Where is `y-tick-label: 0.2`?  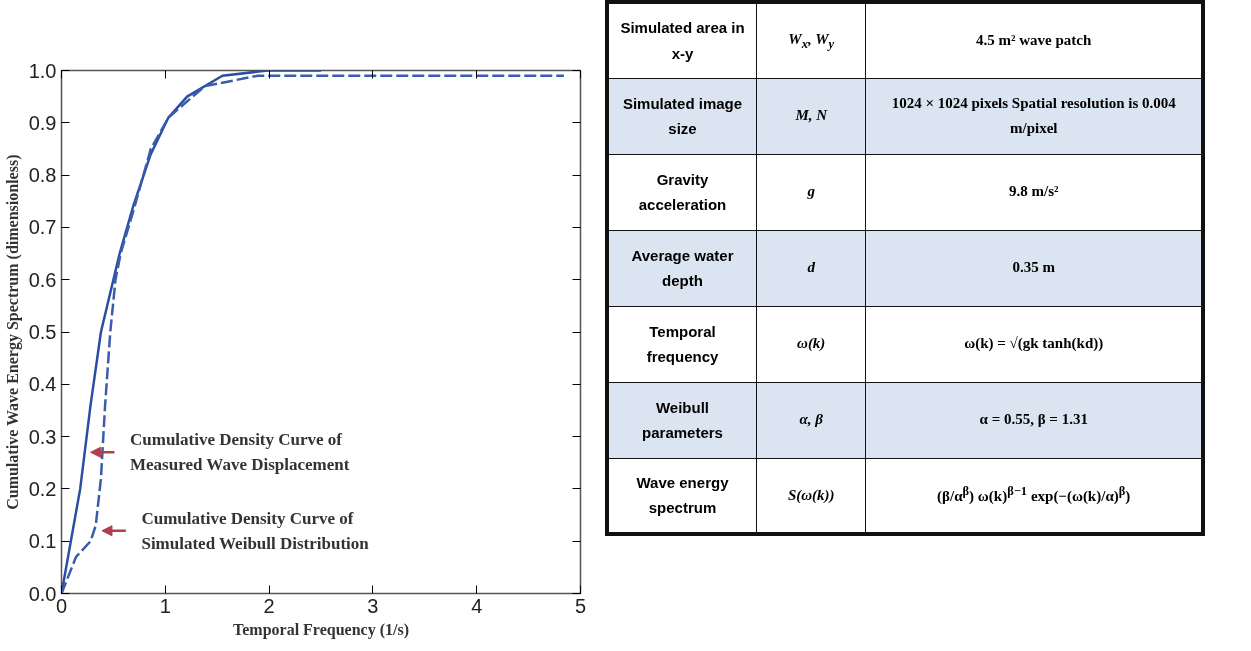
y-tick-label: 0.2 is located at coordinates (42, 488).